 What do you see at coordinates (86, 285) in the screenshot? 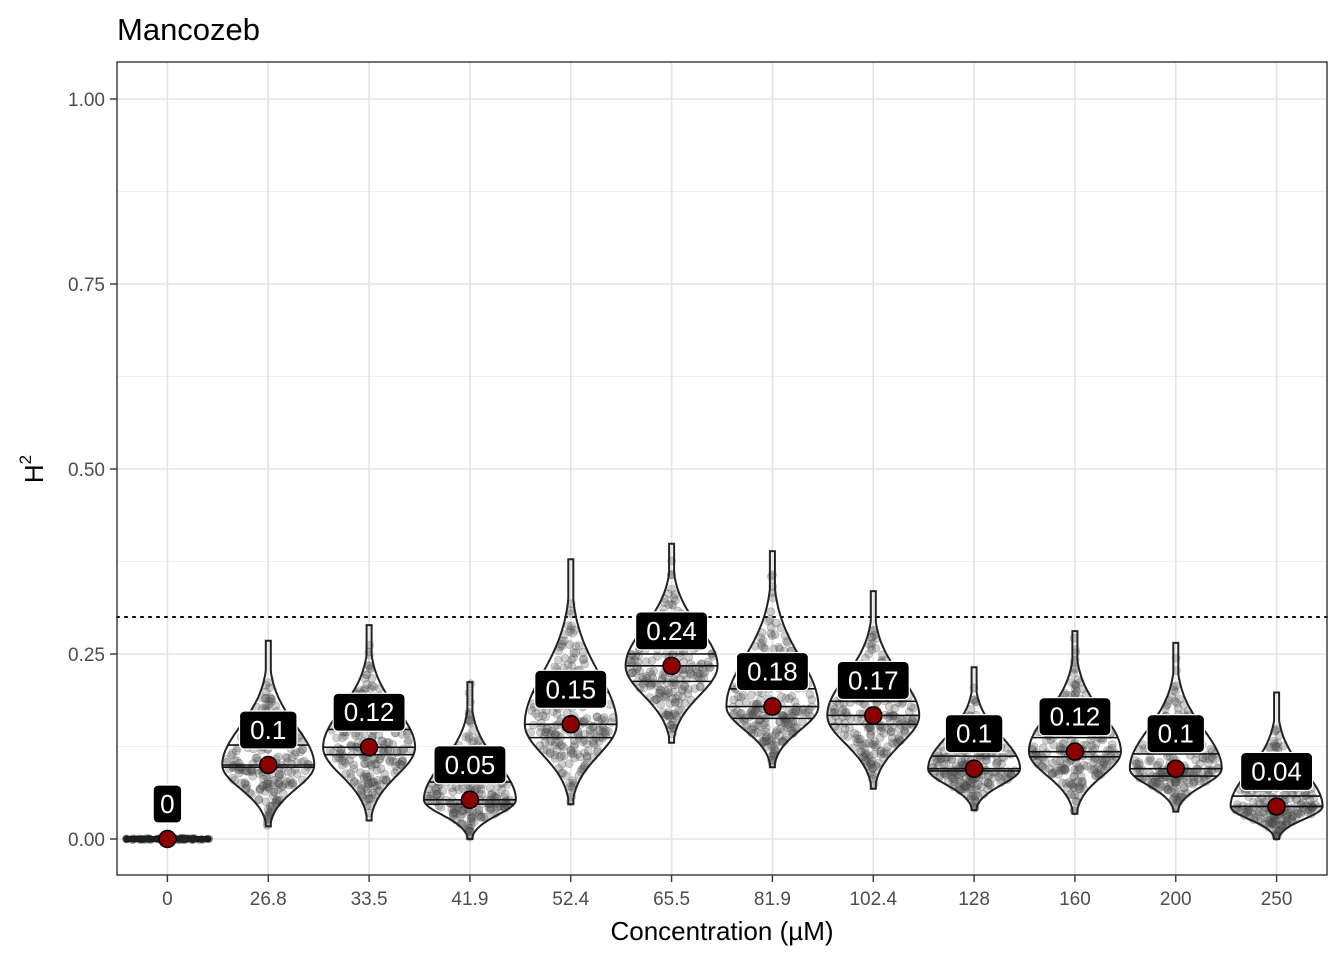
I see `y-tick-label: 0.75` at bounding box center [86, 285].